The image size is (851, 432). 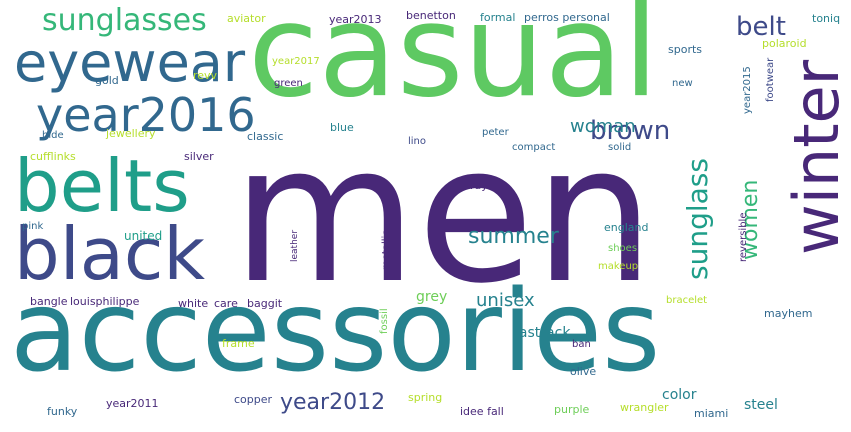 I want to click on word-perros-personal: perros personal, so click(x=567, y=17).